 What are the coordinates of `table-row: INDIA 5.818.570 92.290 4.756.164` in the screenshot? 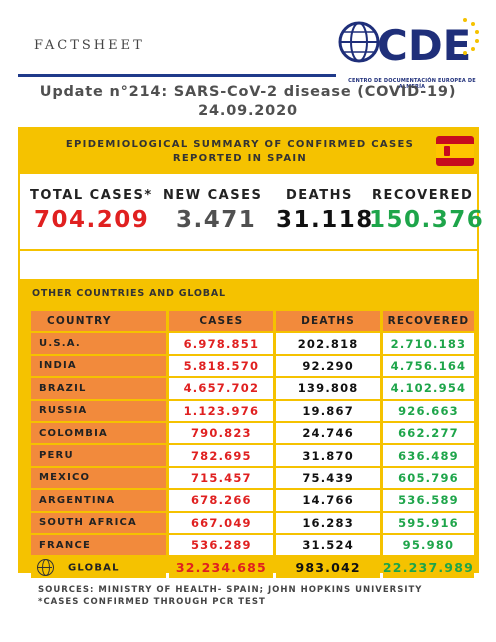 It's located at (252, 366).